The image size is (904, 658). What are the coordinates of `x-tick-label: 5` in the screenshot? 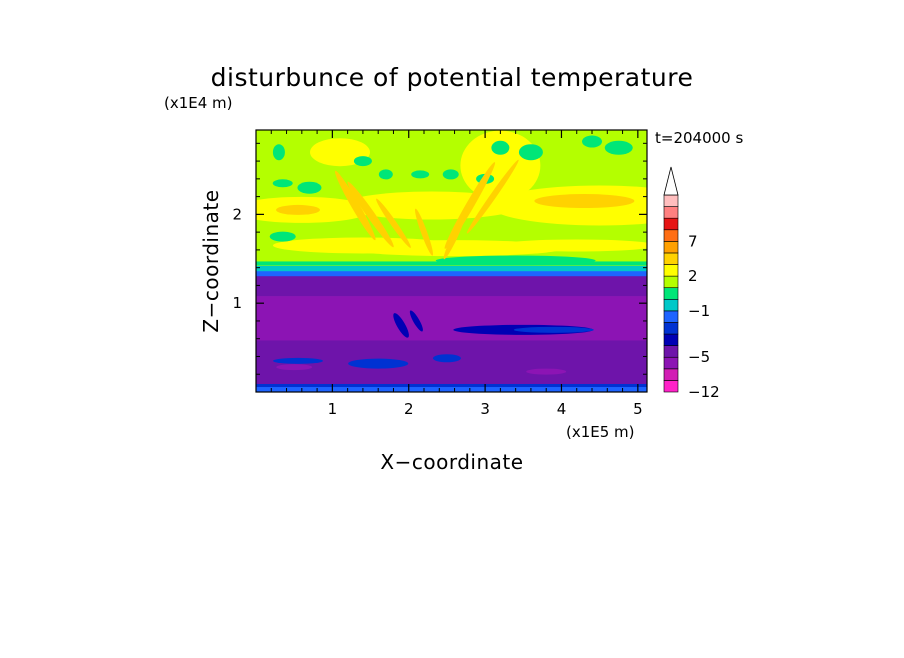 It's located at (638, 409).